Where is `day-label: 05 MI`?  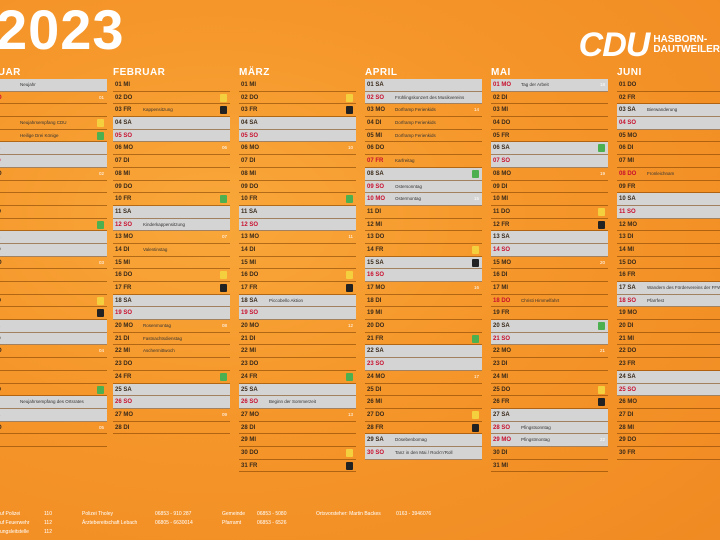 day-label: 05 MI is located at coordinates (375, 135).